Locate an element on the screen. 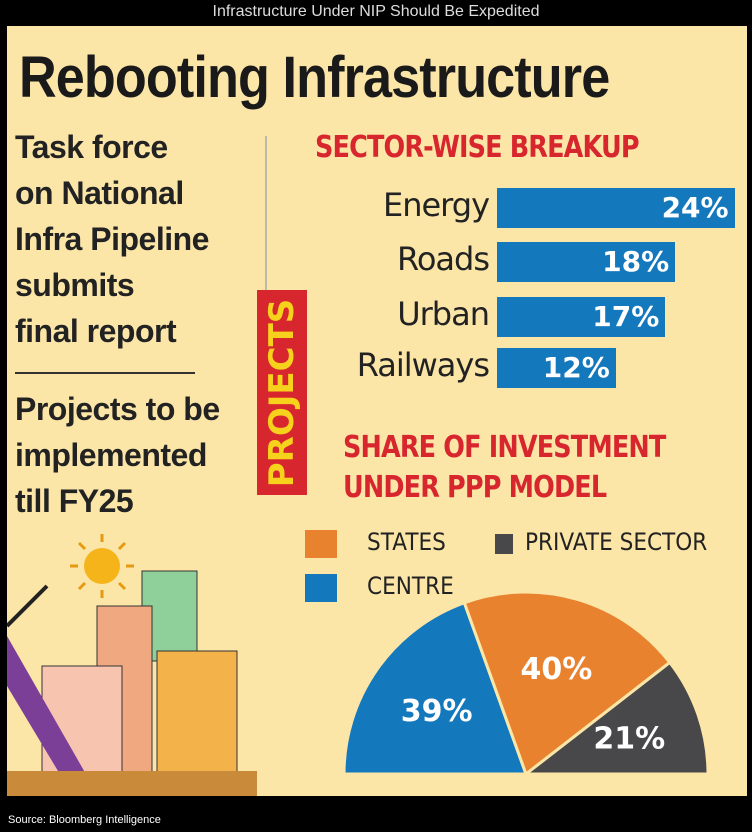  pie-label-centre: 39% is located at coordinates (437, 711).